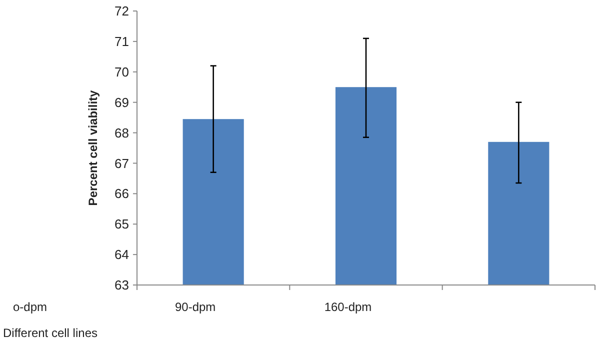 The height and width of the screenshot is (345, 600). What do you see at coordinates (121, 132) in the screenshot?
I see `y-tick-label: 68` at bounding box center [121, 132].